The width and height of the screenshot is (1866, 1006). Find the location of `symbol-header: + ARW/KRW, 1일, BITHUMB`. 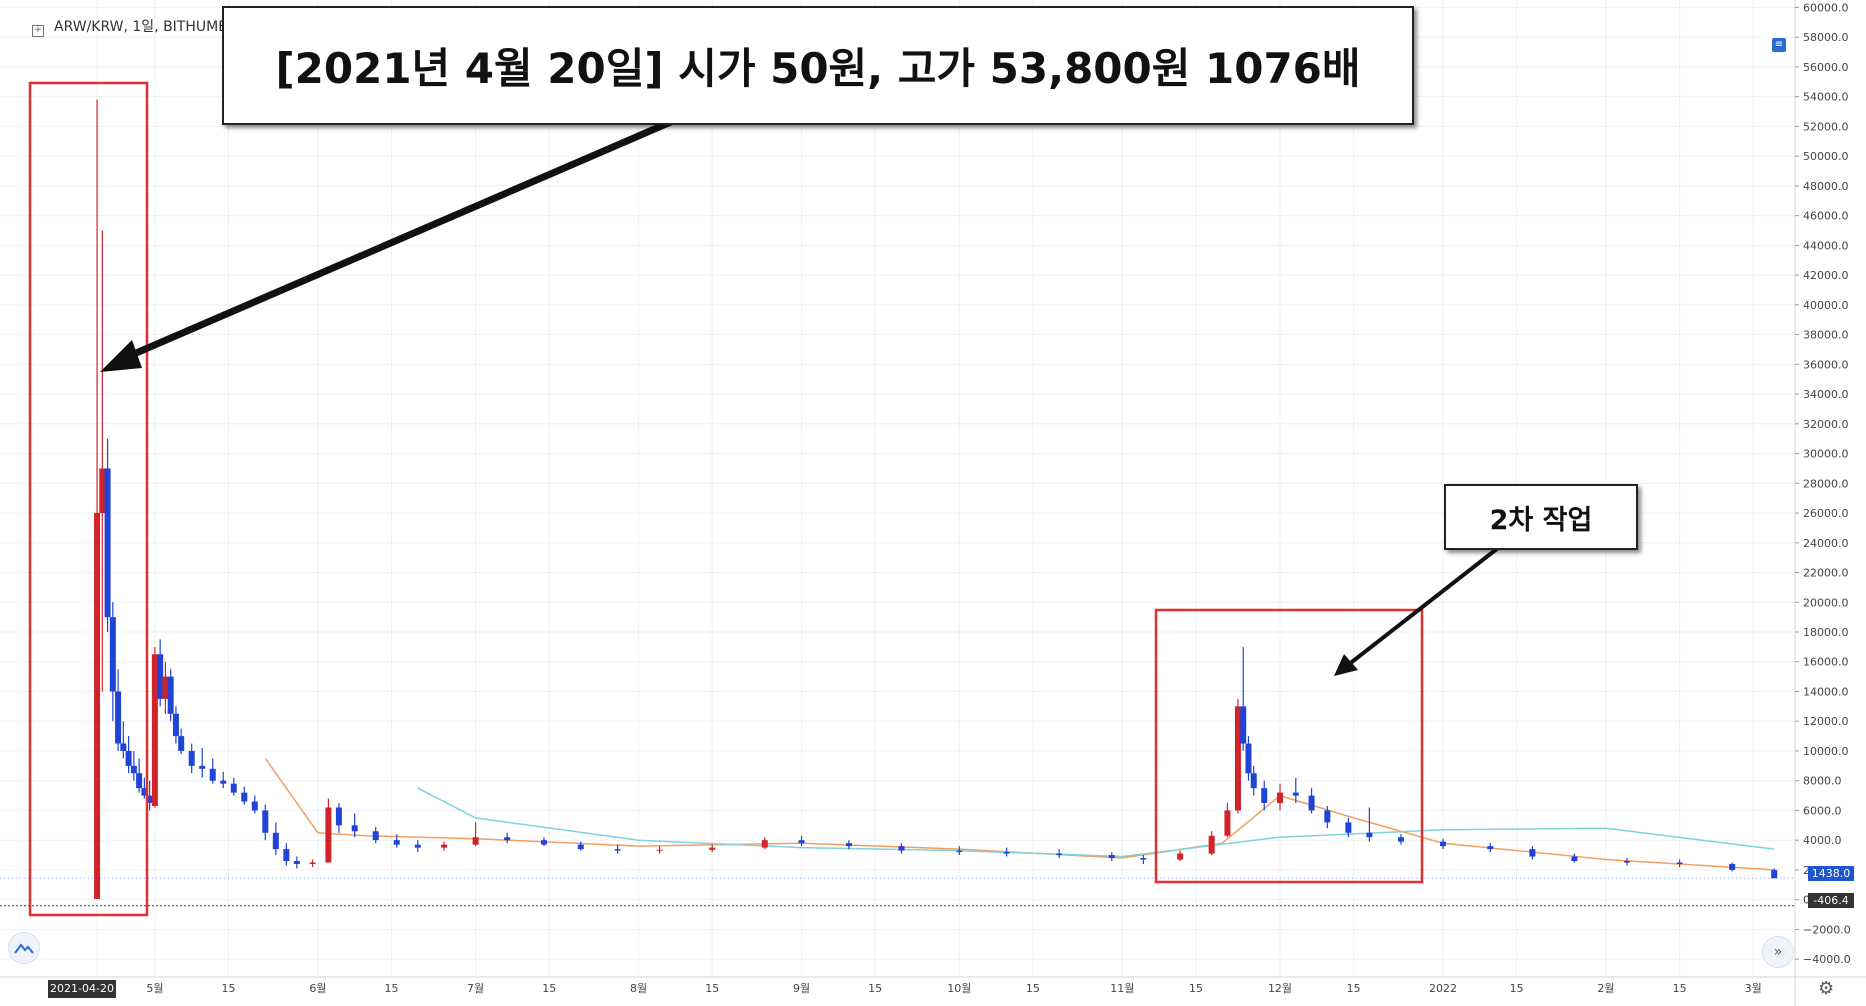

symbol-header: + ARW/KRW, 1일, BITHUMB is located at coordinates (130, 26).